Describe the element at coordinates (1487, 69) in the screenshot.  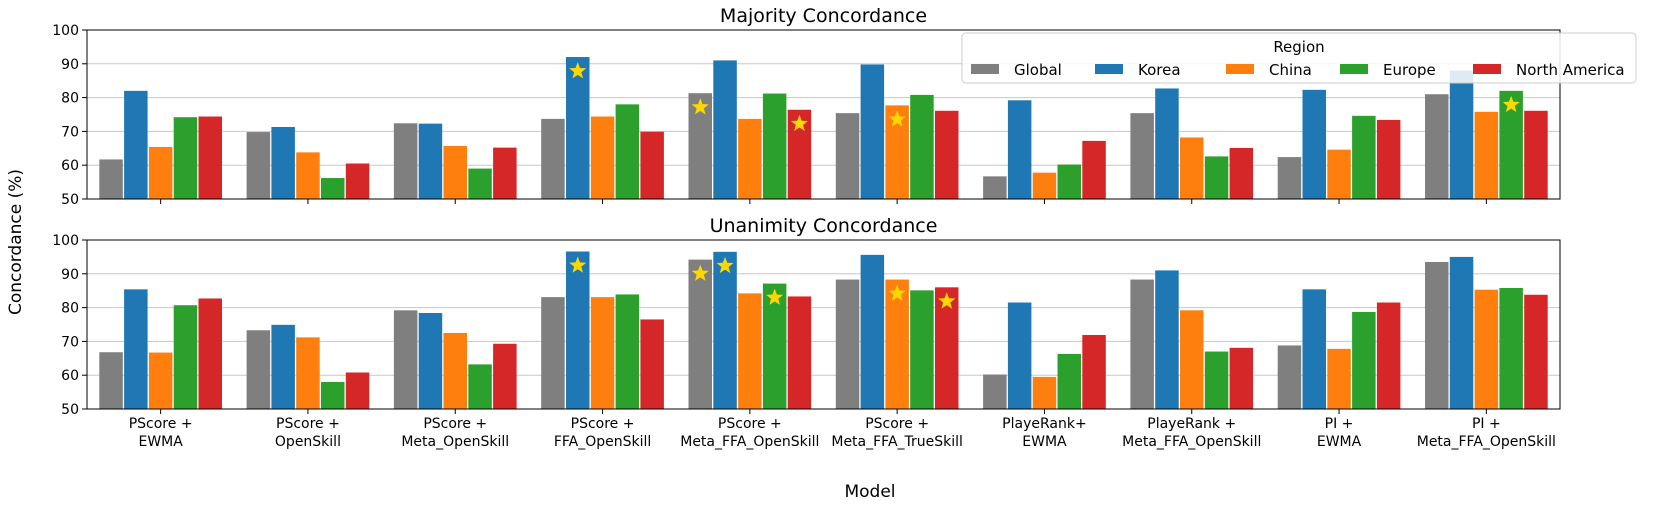
I see `legend-swatch-north-america` at that location.